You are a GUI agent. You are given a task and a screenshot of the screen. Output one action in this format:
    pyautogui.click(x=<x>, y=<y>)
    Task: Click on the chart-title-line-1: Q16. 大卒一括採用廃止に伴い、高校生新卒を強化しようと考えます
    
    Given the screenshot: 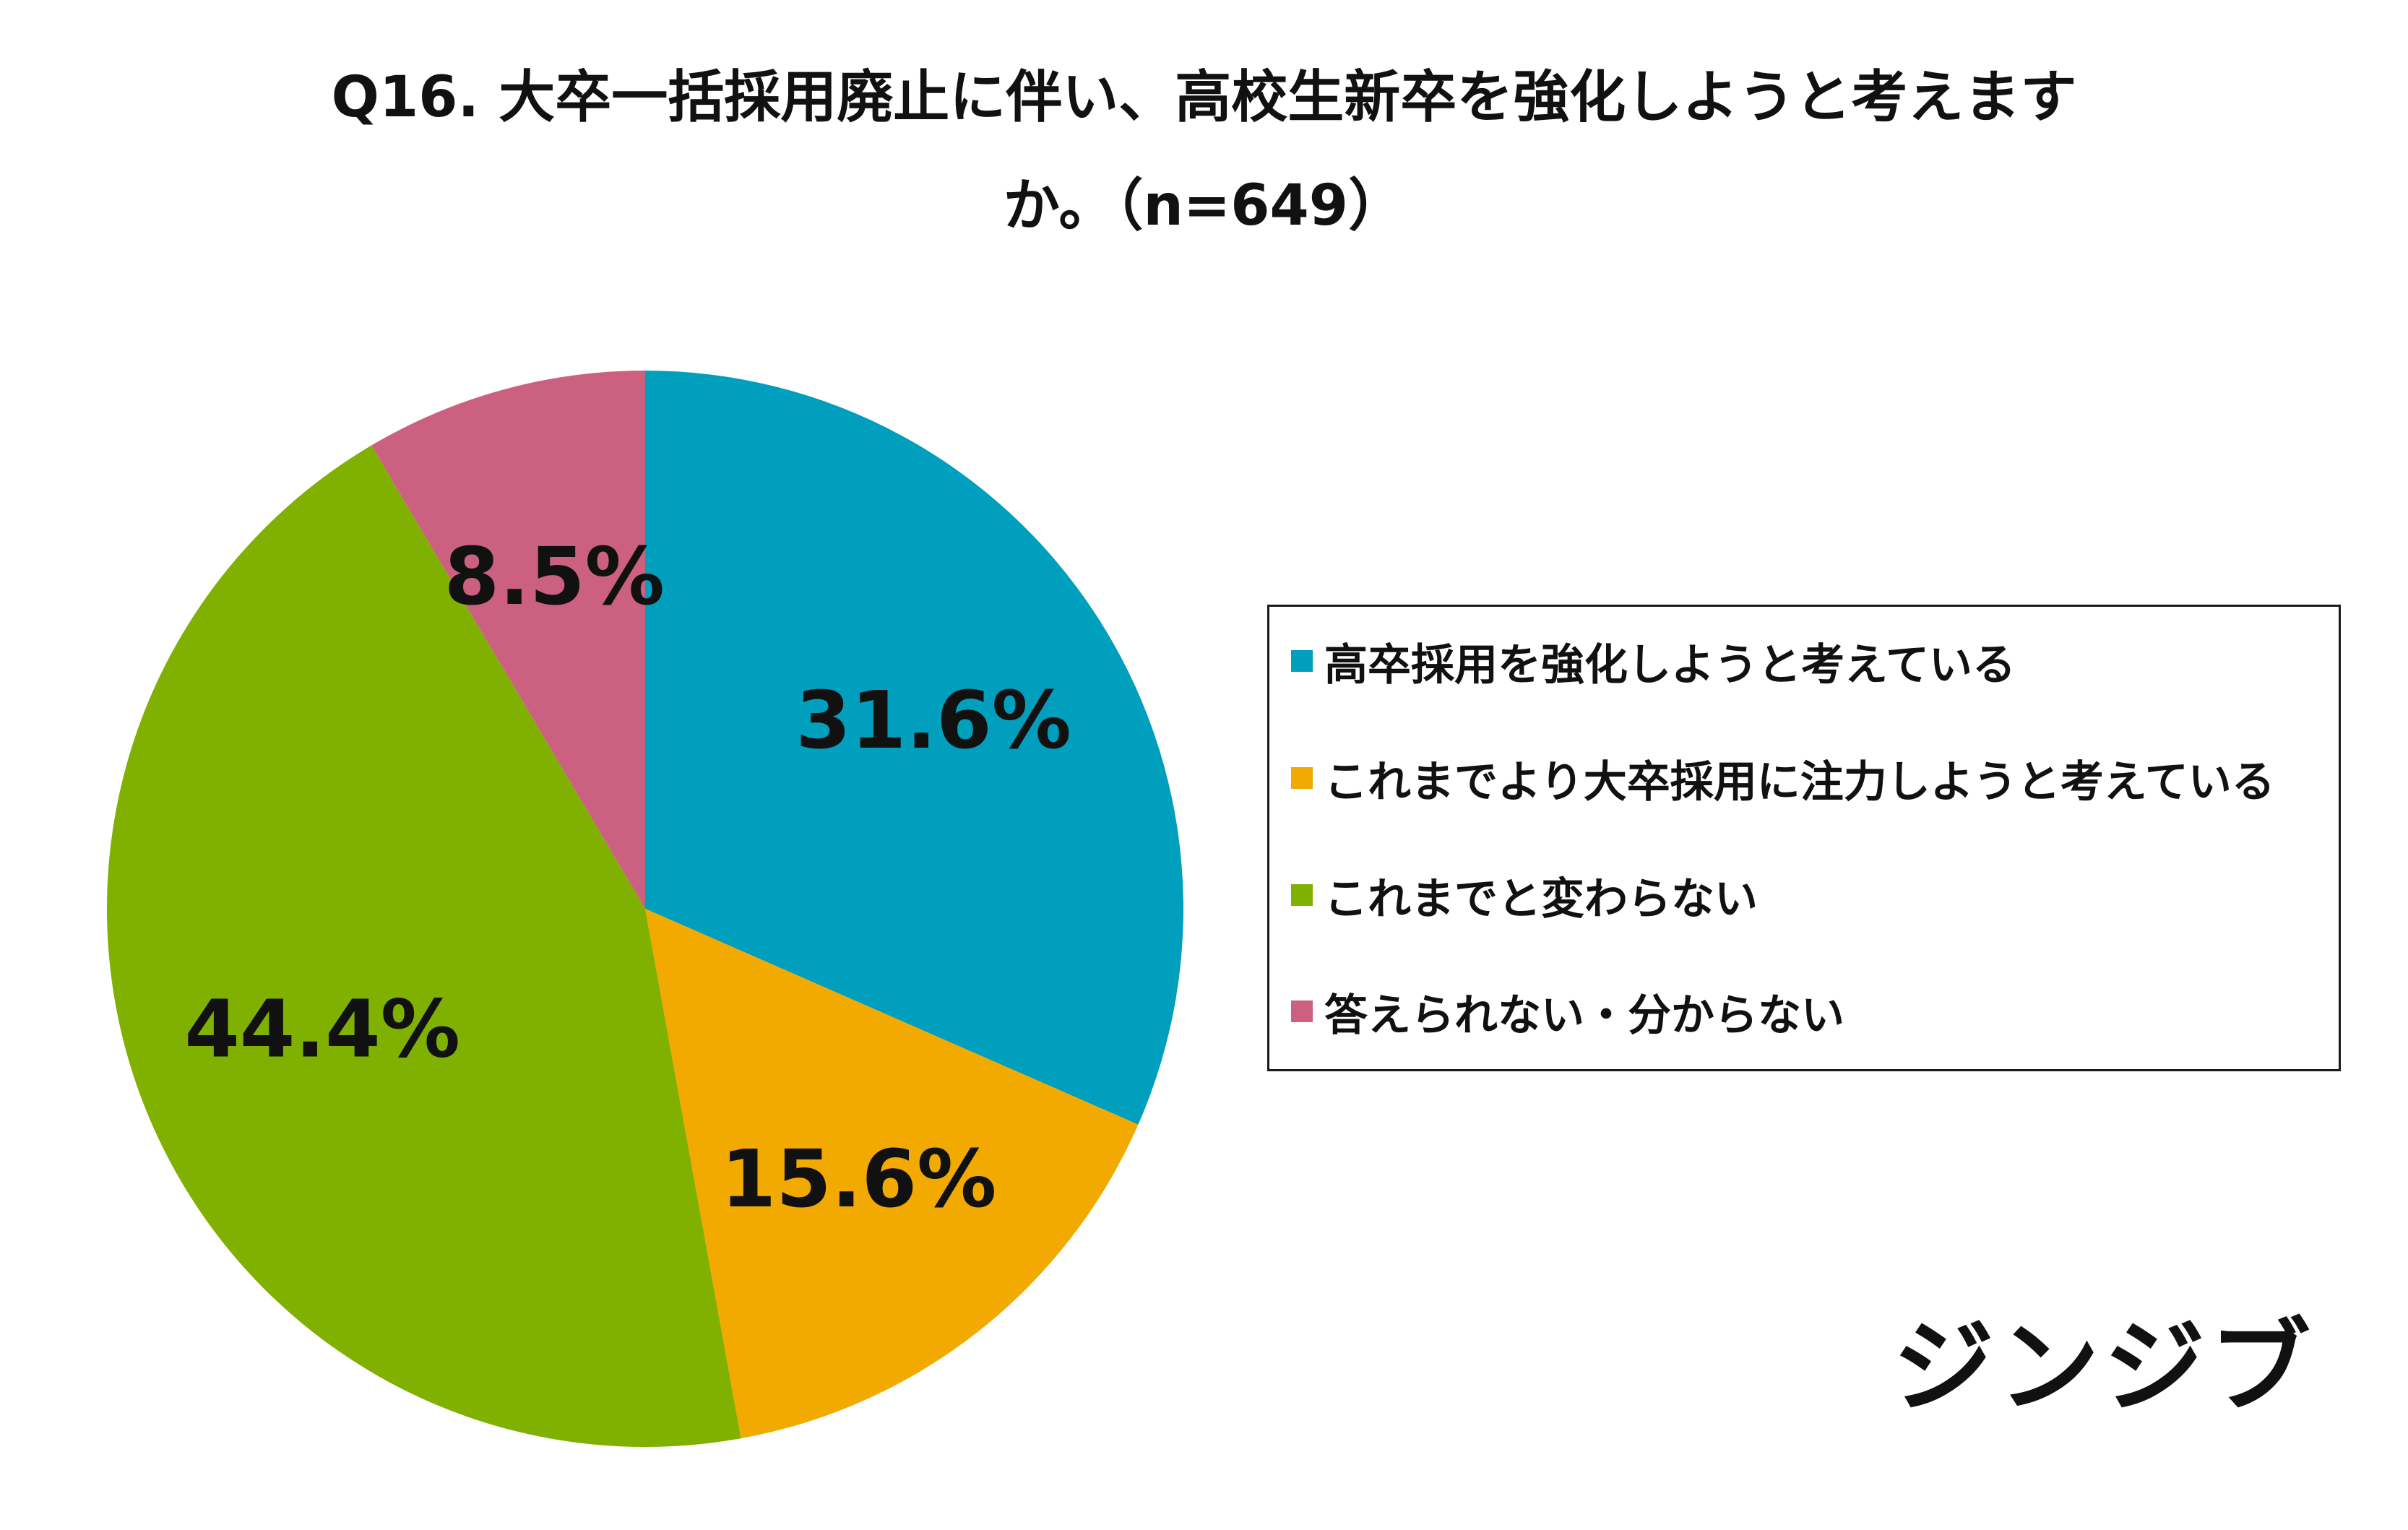 What is the action you would take?
    pyautogui.click(x=1204, y=97)
    